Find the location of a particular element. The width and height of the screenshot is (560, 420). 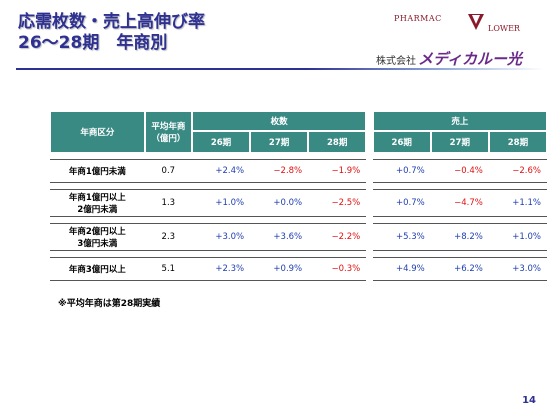

slide-title: 応需枚数・売上高伸び率 26～28期 年商別 is located at coordinates (111, 33).